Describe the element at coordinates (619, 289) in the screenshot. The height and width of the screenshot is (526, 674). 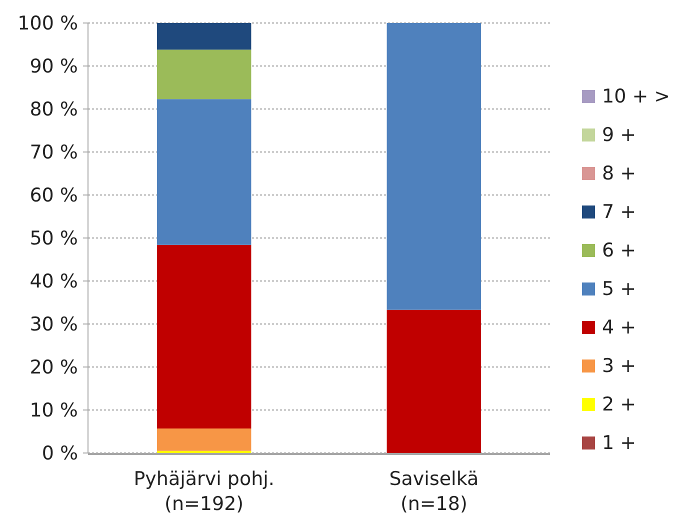
I see `legend-label: 5 +` at that location.